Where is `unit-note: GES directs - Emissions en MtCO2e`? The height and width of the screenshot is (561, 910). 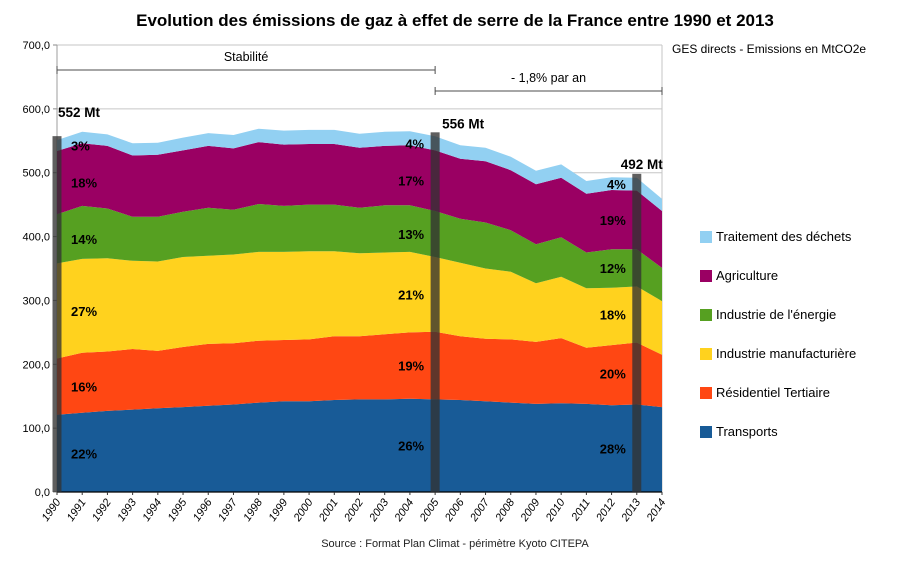
unit-note: GES directs - Emissions en MtCO2e is located at coordinates (769, 49).